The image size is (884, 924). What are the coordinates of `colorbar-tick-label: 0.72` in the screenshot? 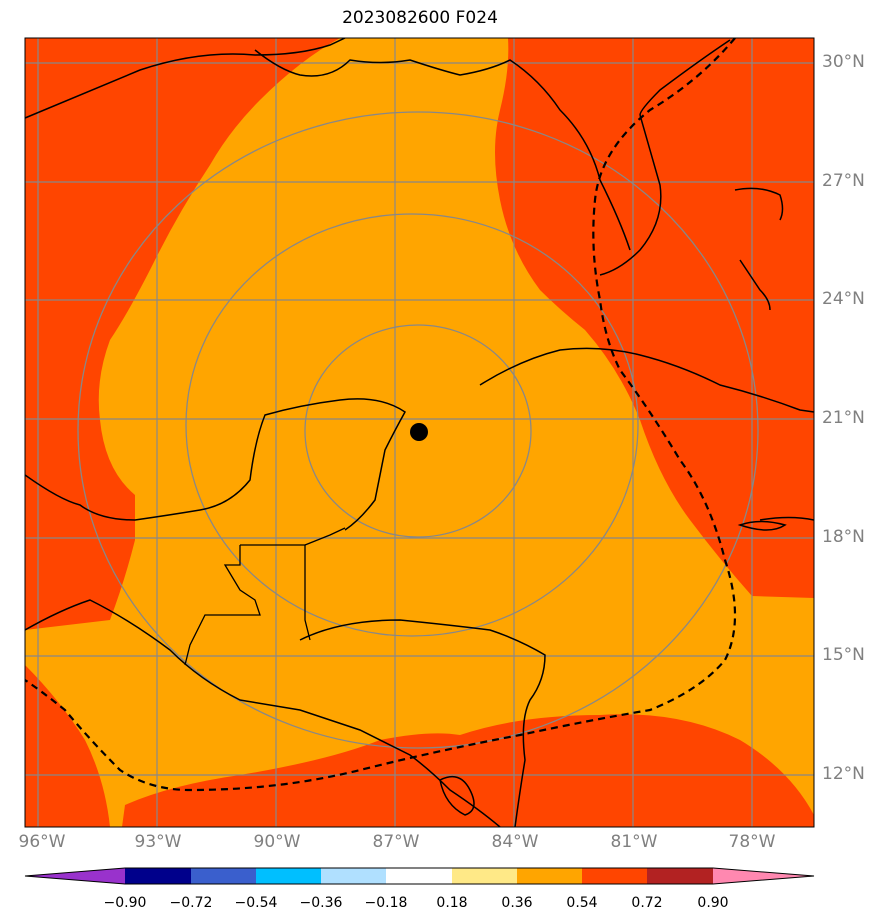 It's located at (647, 903).